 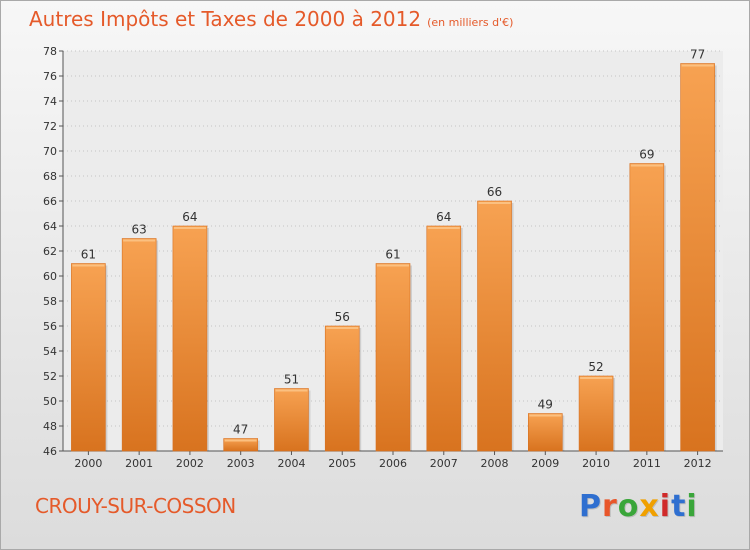 What do you see at coordinates (494, 326) in the screenshot?
I see `bar-2008` at bounding box center [494, 326].